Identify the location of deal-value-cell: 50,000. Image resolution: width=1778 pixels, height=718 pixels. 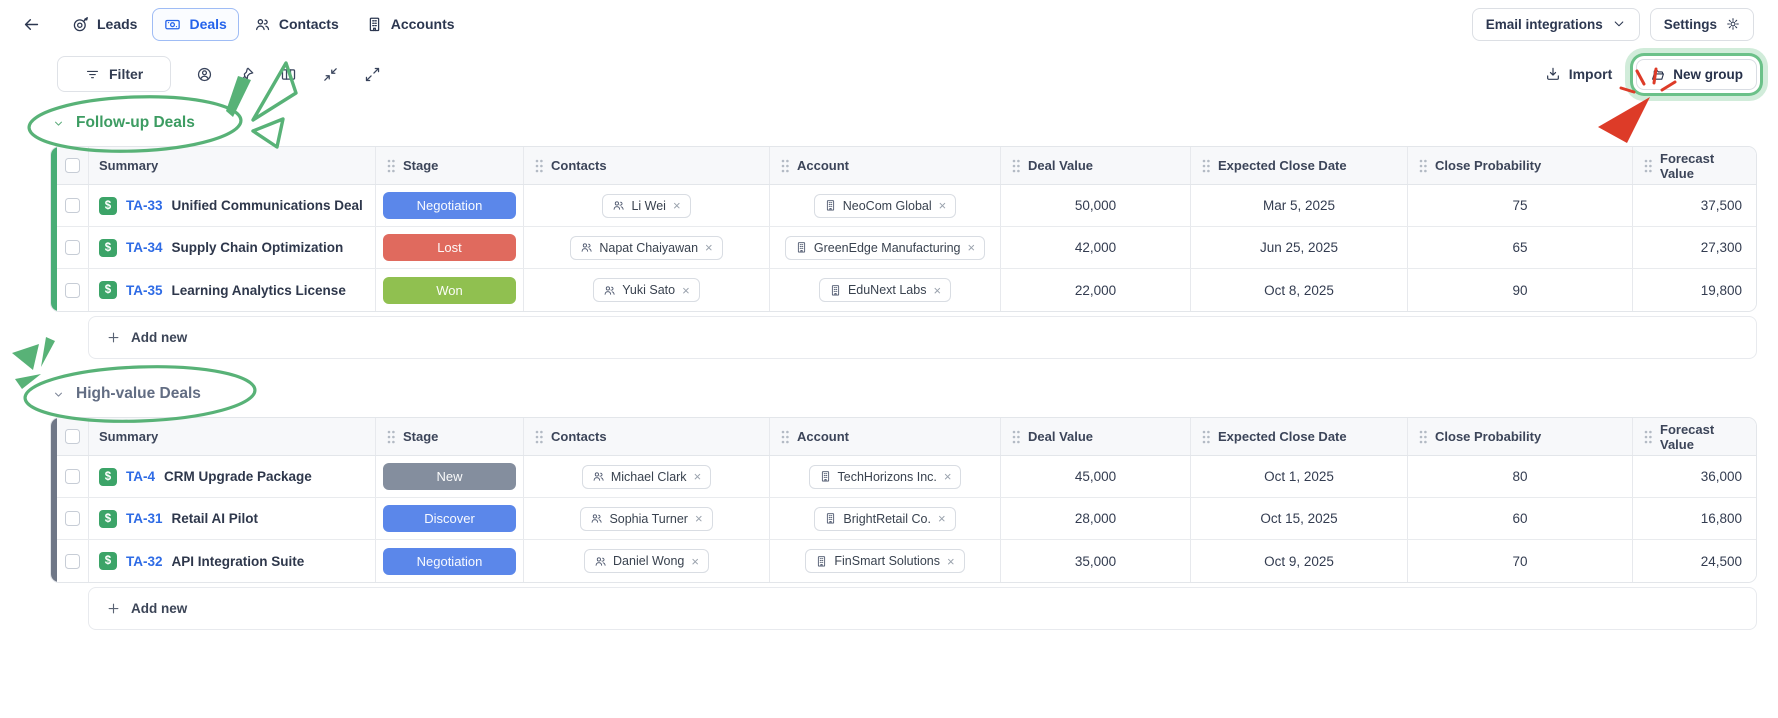
(1096, 205).